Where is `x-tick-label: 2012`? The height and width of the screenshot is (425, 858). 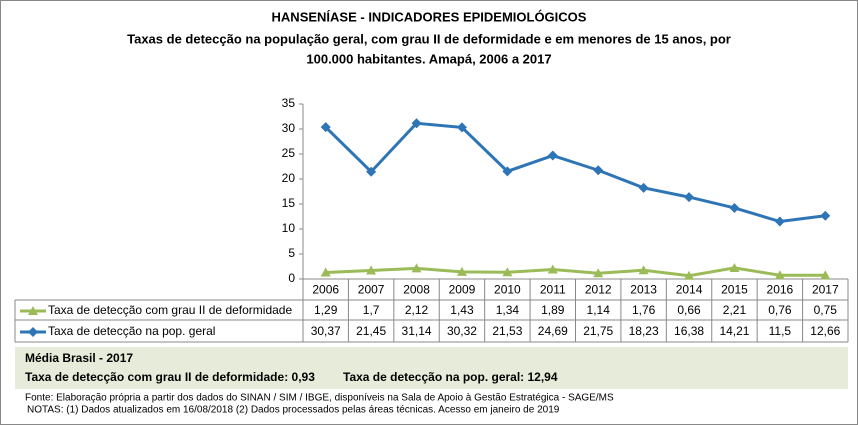 x-tick-label: 2012 is located at coordinates (598, 290).